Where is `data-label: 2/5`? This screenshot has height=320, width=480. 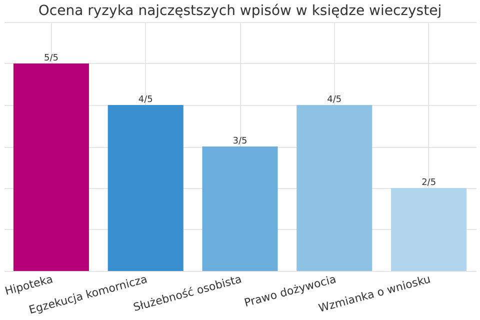
data-label: 2/5 is located at coordinates (429, 183).